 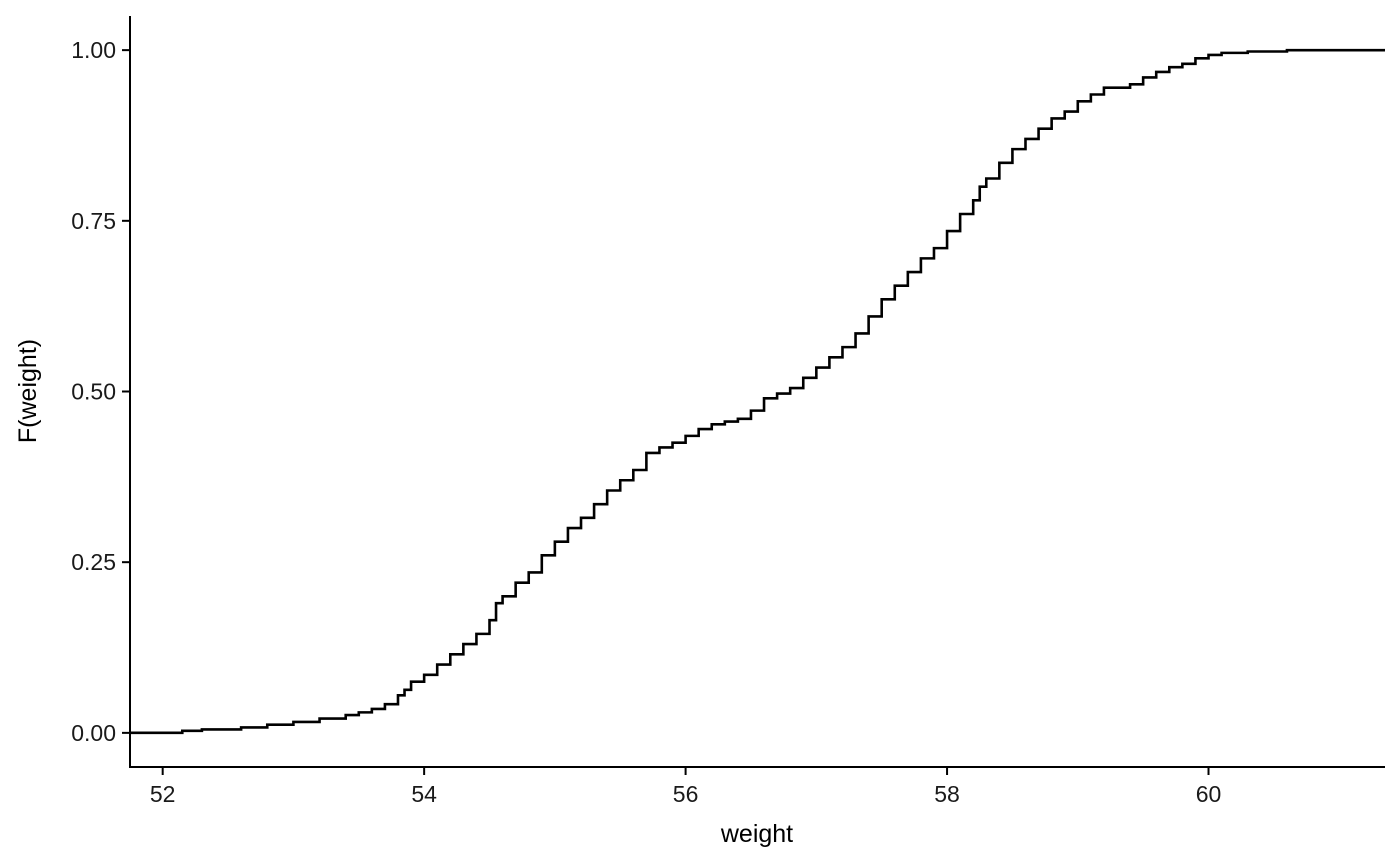 What do you see at coordinates (93, 733) in the screenshot?
I see `y-tick-label: 0.00` at bounding box center [93, 733].